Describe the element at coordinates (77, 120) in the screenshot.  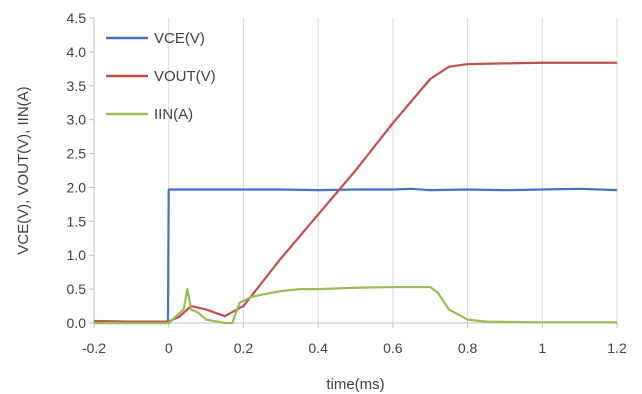
I see `y-tick-label: 3.0` at that location.